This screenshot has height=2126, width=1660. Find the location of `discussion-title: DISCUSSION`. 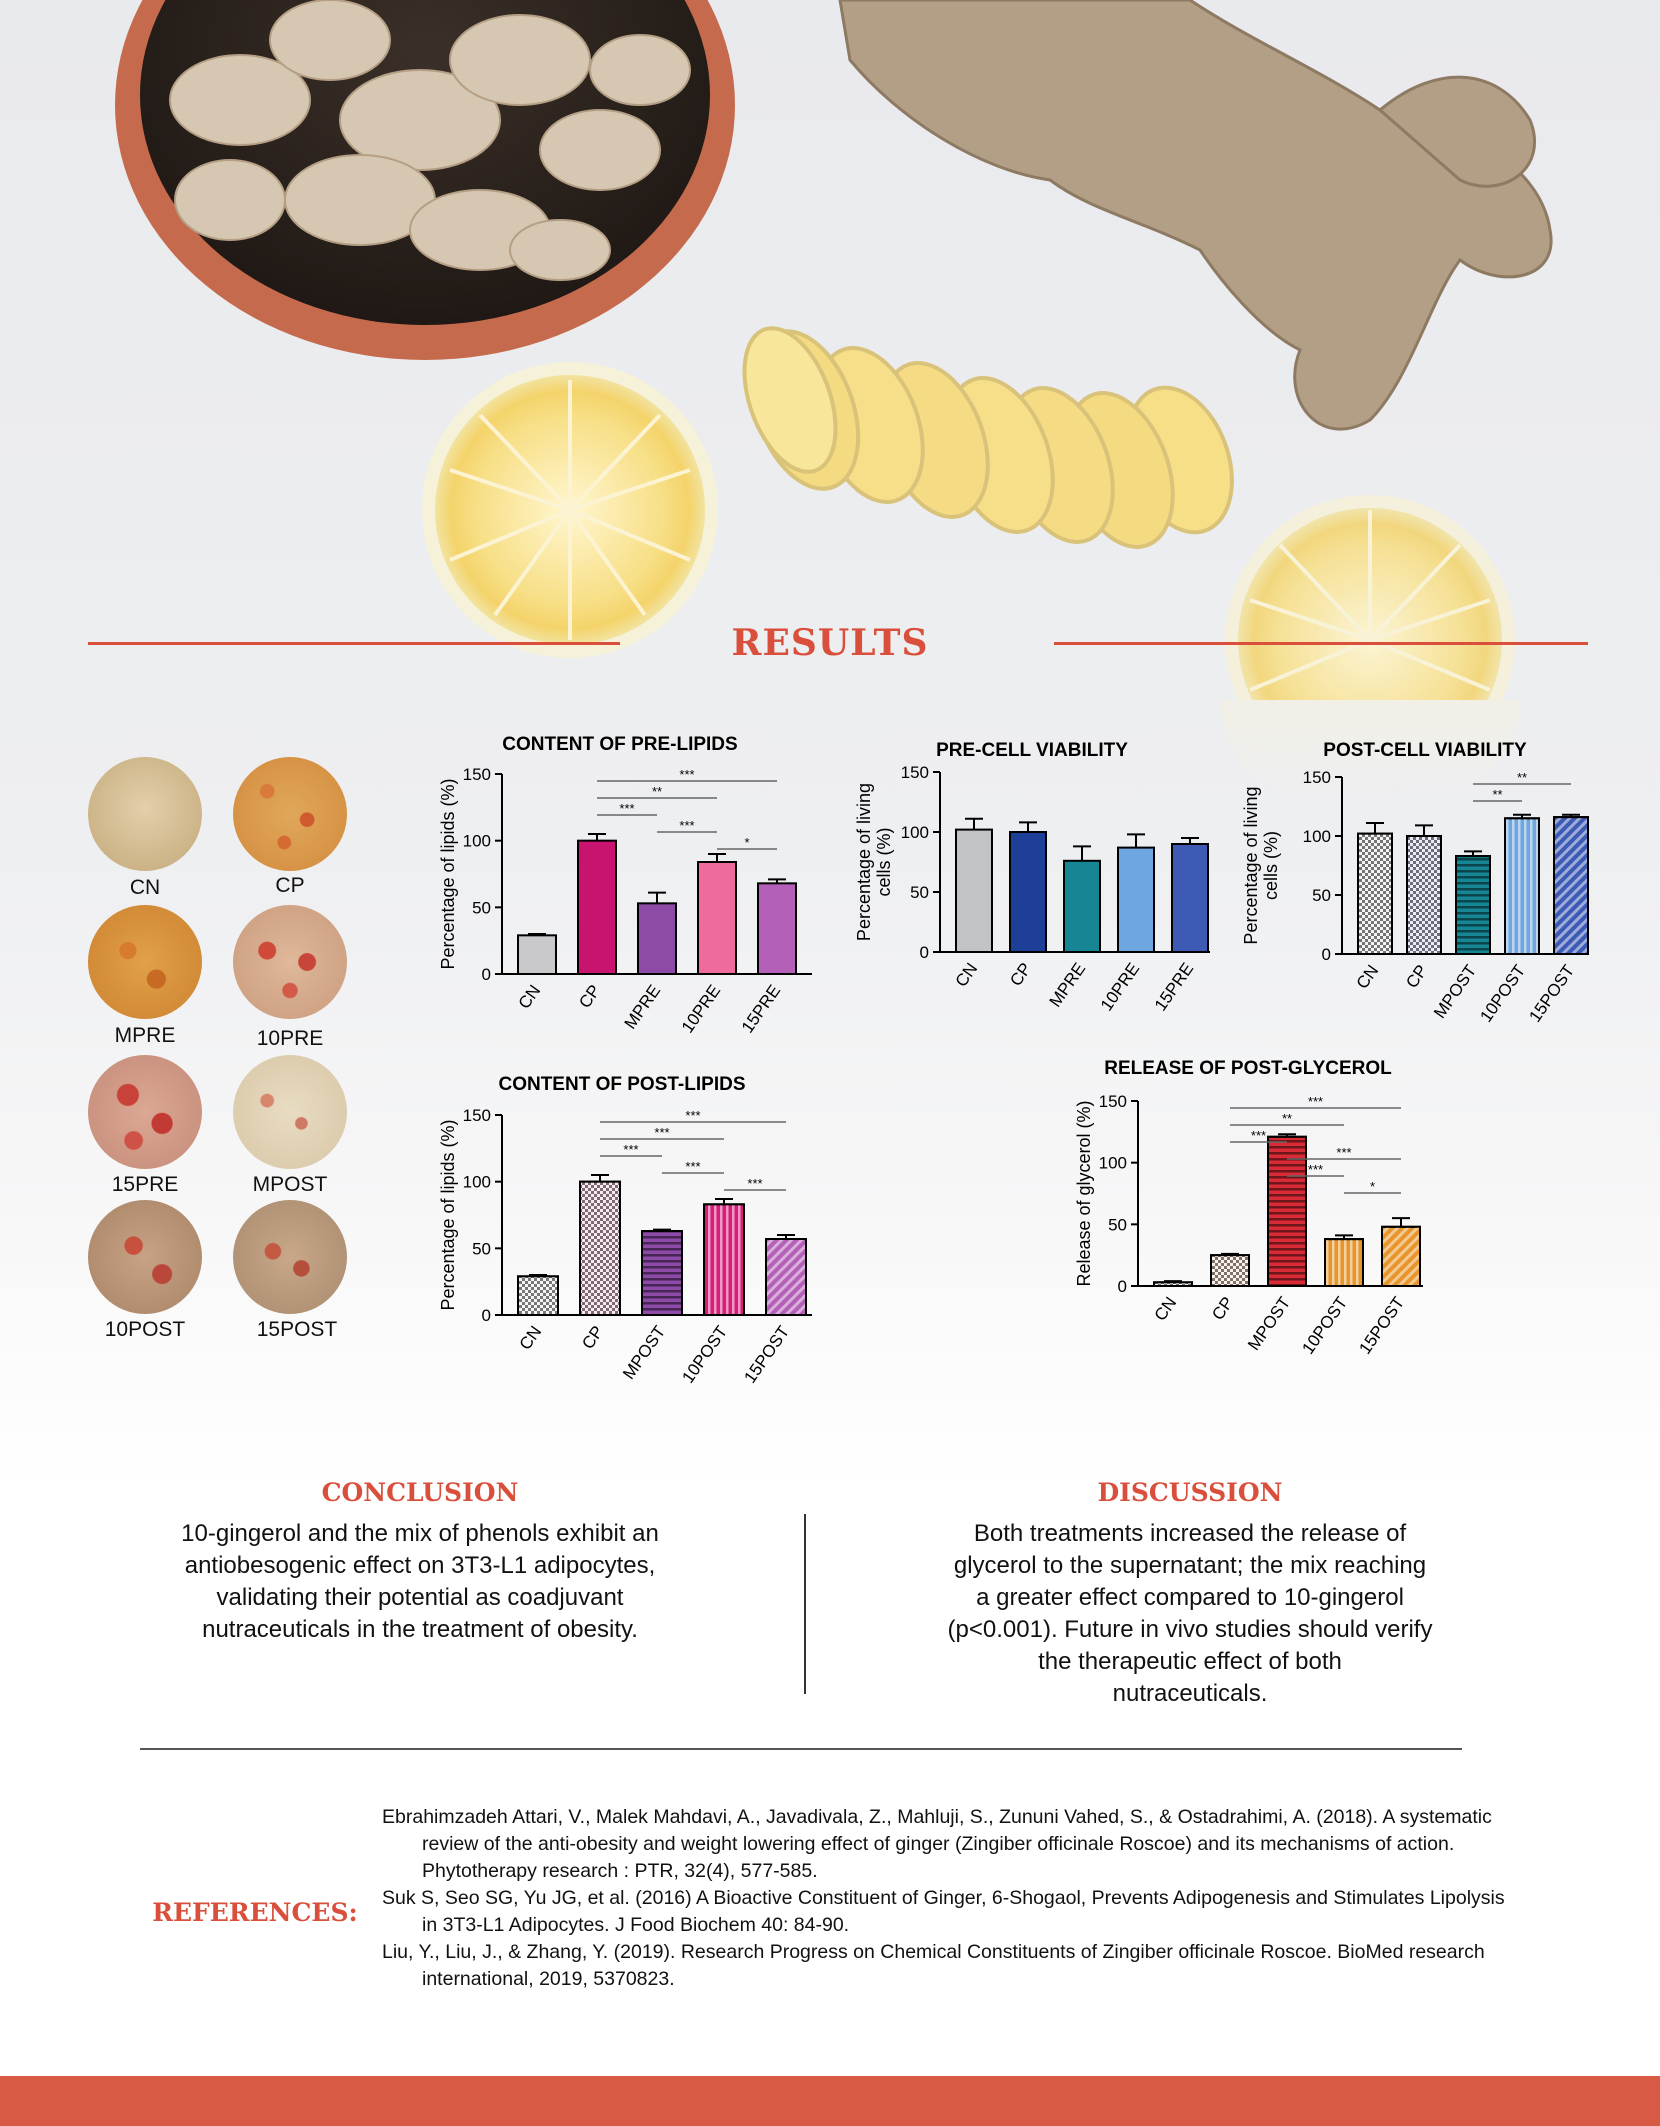

discussion-title: DISCUSSION is located at coordinates (1190, 1492).